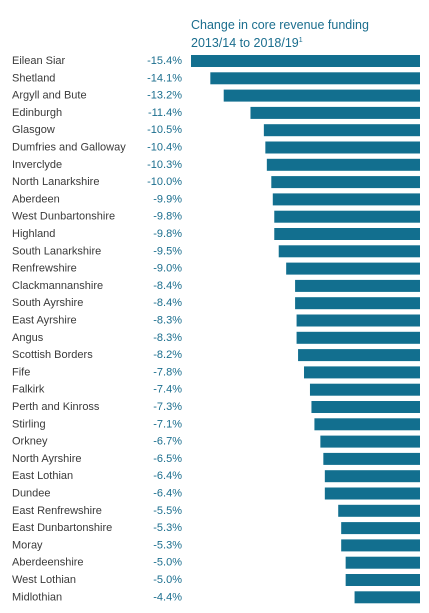 This screenshot has height=613, width=429. What do you see at coordinates (28, 338) in the screenshot?
I see `category-label: Angus` at bounding box center [28, 338].